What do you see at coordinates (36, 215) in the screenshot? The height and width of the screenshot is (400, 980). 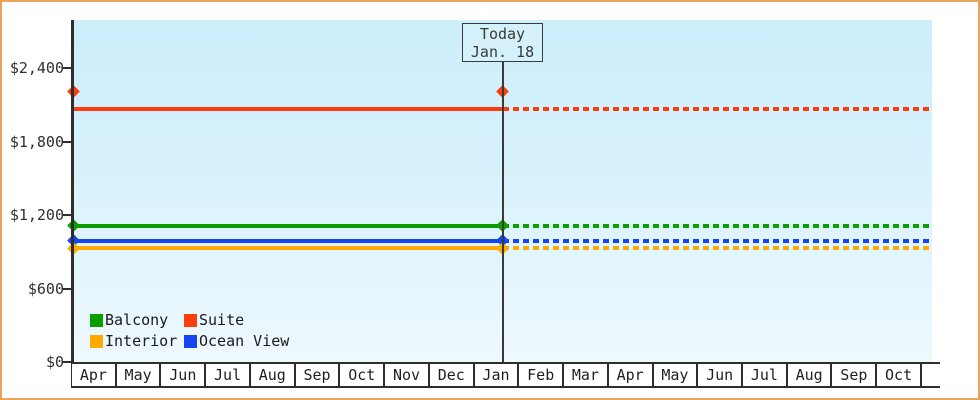 I see `y-axis-label: $1,200` at bounding box center [36, 215].